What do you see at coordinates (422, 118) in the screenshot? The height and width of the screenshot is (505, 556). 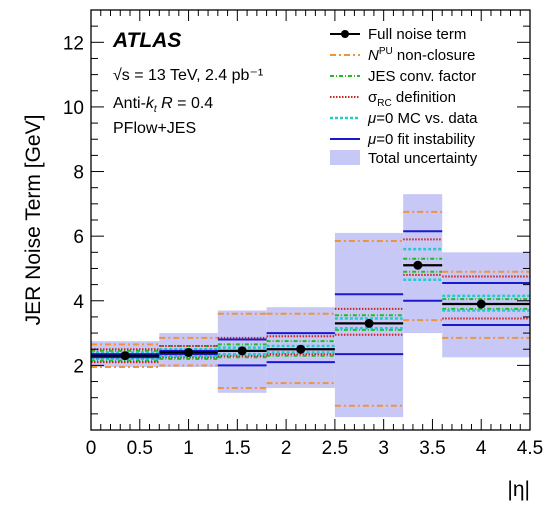 I see `legend-label-mc: μ=0 MC vs. data` at bounding box center [422, 118].